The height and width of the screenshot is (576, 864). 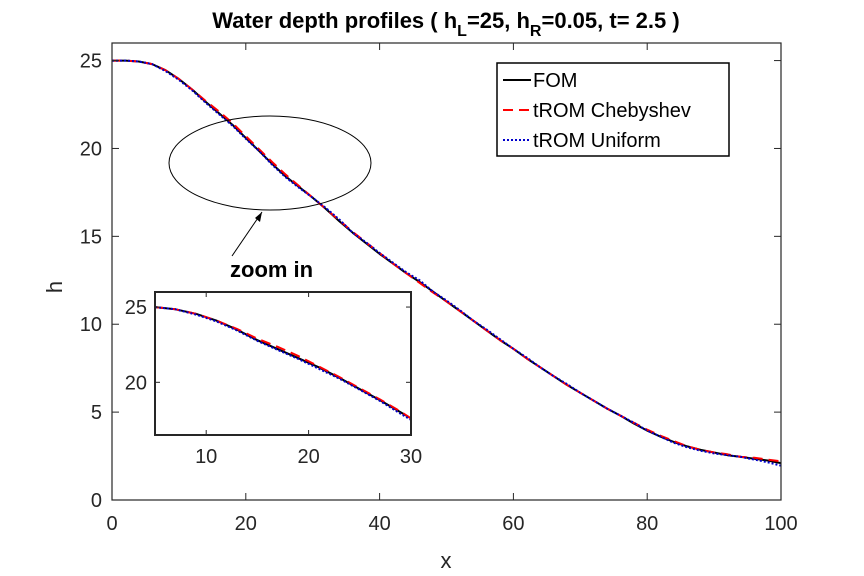 I want to click on x-axis-label: x, so click(x=446, y=560).